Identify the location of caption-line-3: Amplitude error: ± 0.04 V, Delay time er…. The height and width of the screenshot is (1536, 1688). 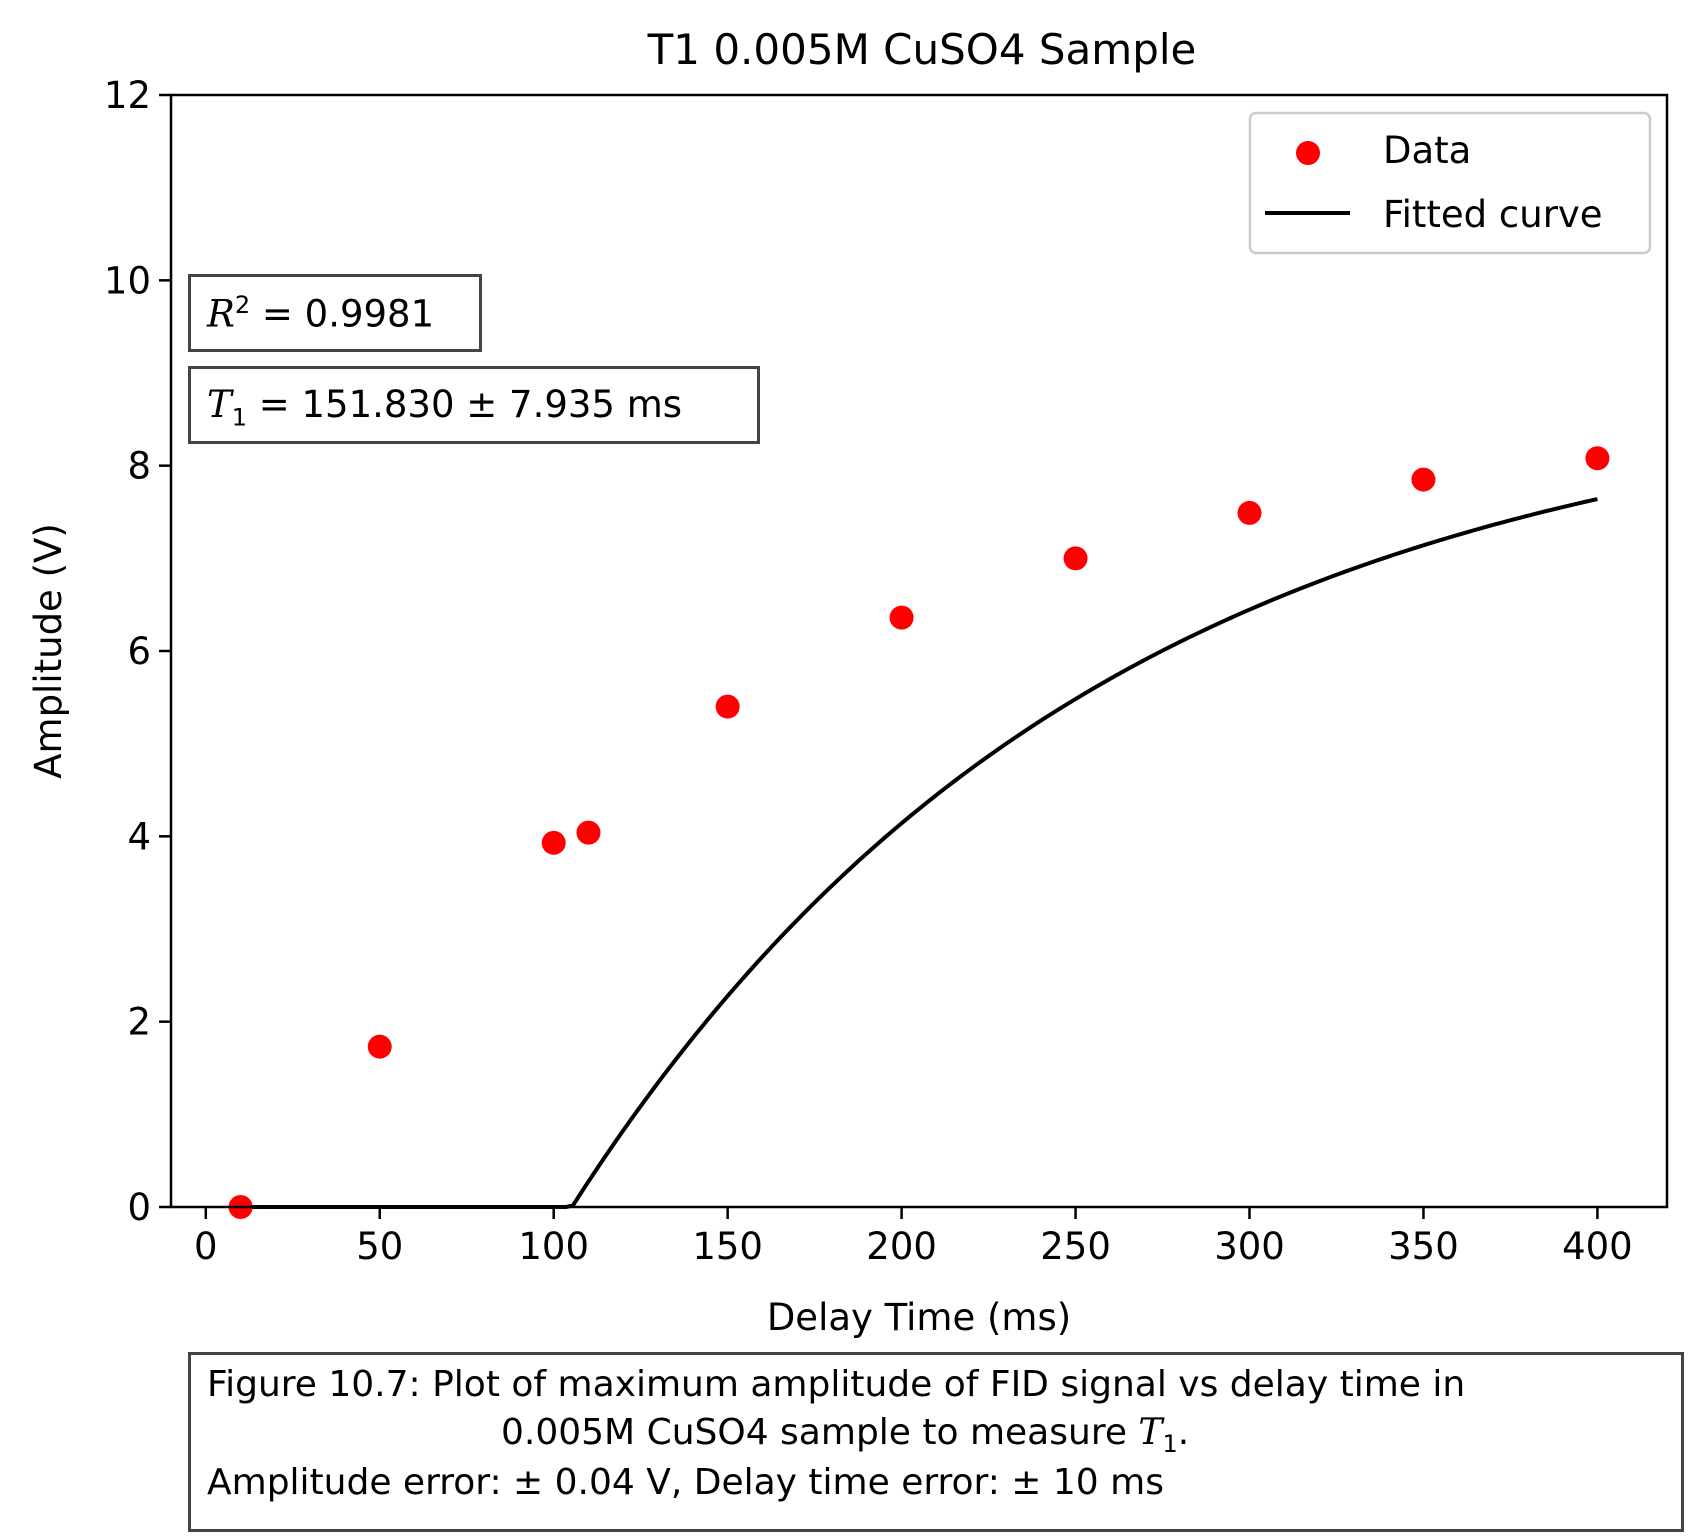
(685, 1482).